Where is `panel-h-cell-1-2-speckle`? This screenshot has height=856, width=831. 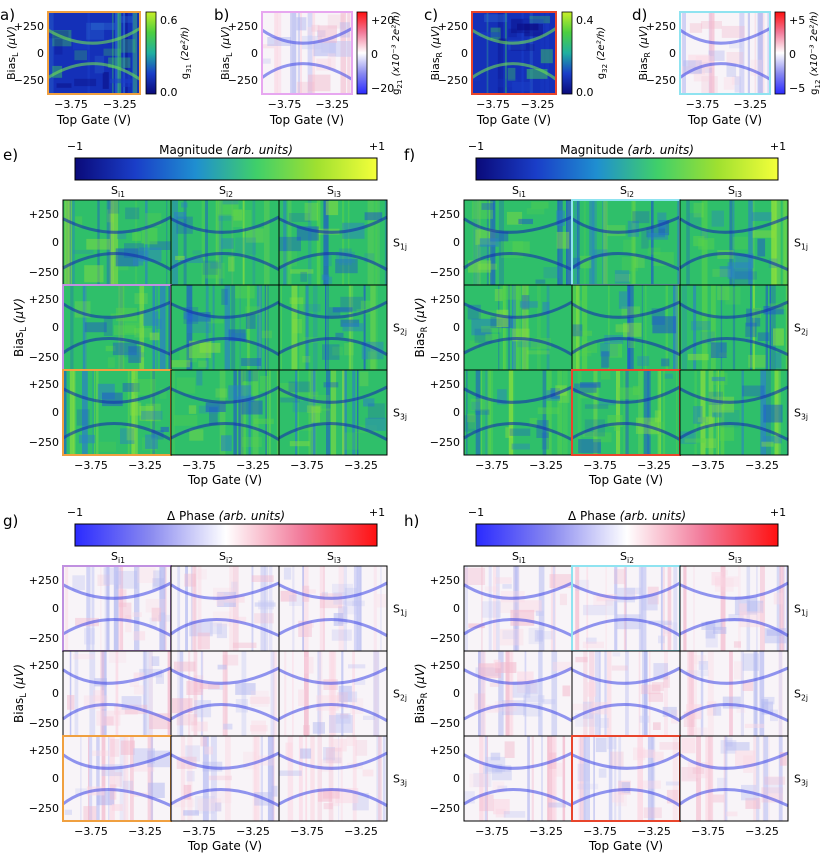 panel-h-cell-1-2-speckle is located at coordinates (594, 610).